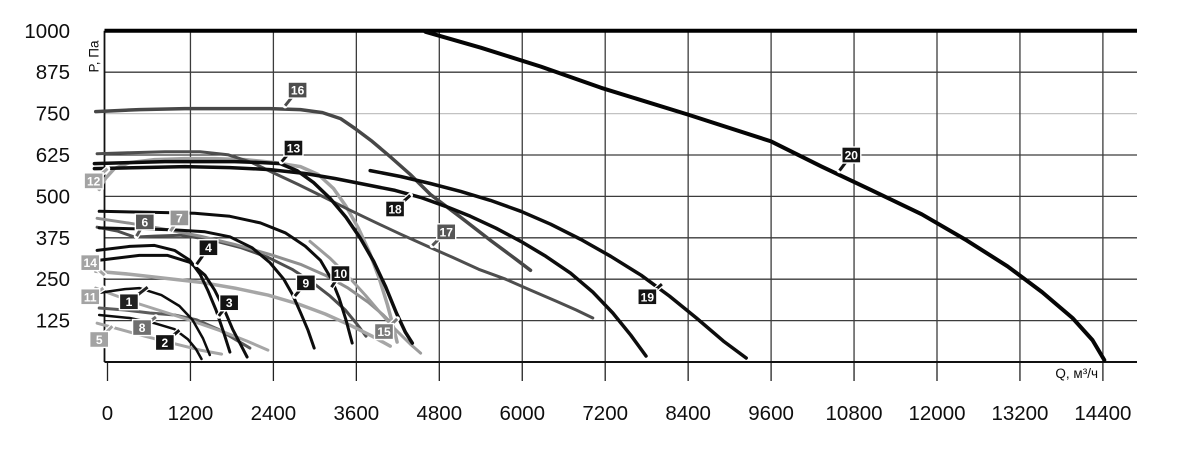 This screenshot has height=459, width=1200. I want to click on curve-badge-label-7: 7, so click(179, 218).